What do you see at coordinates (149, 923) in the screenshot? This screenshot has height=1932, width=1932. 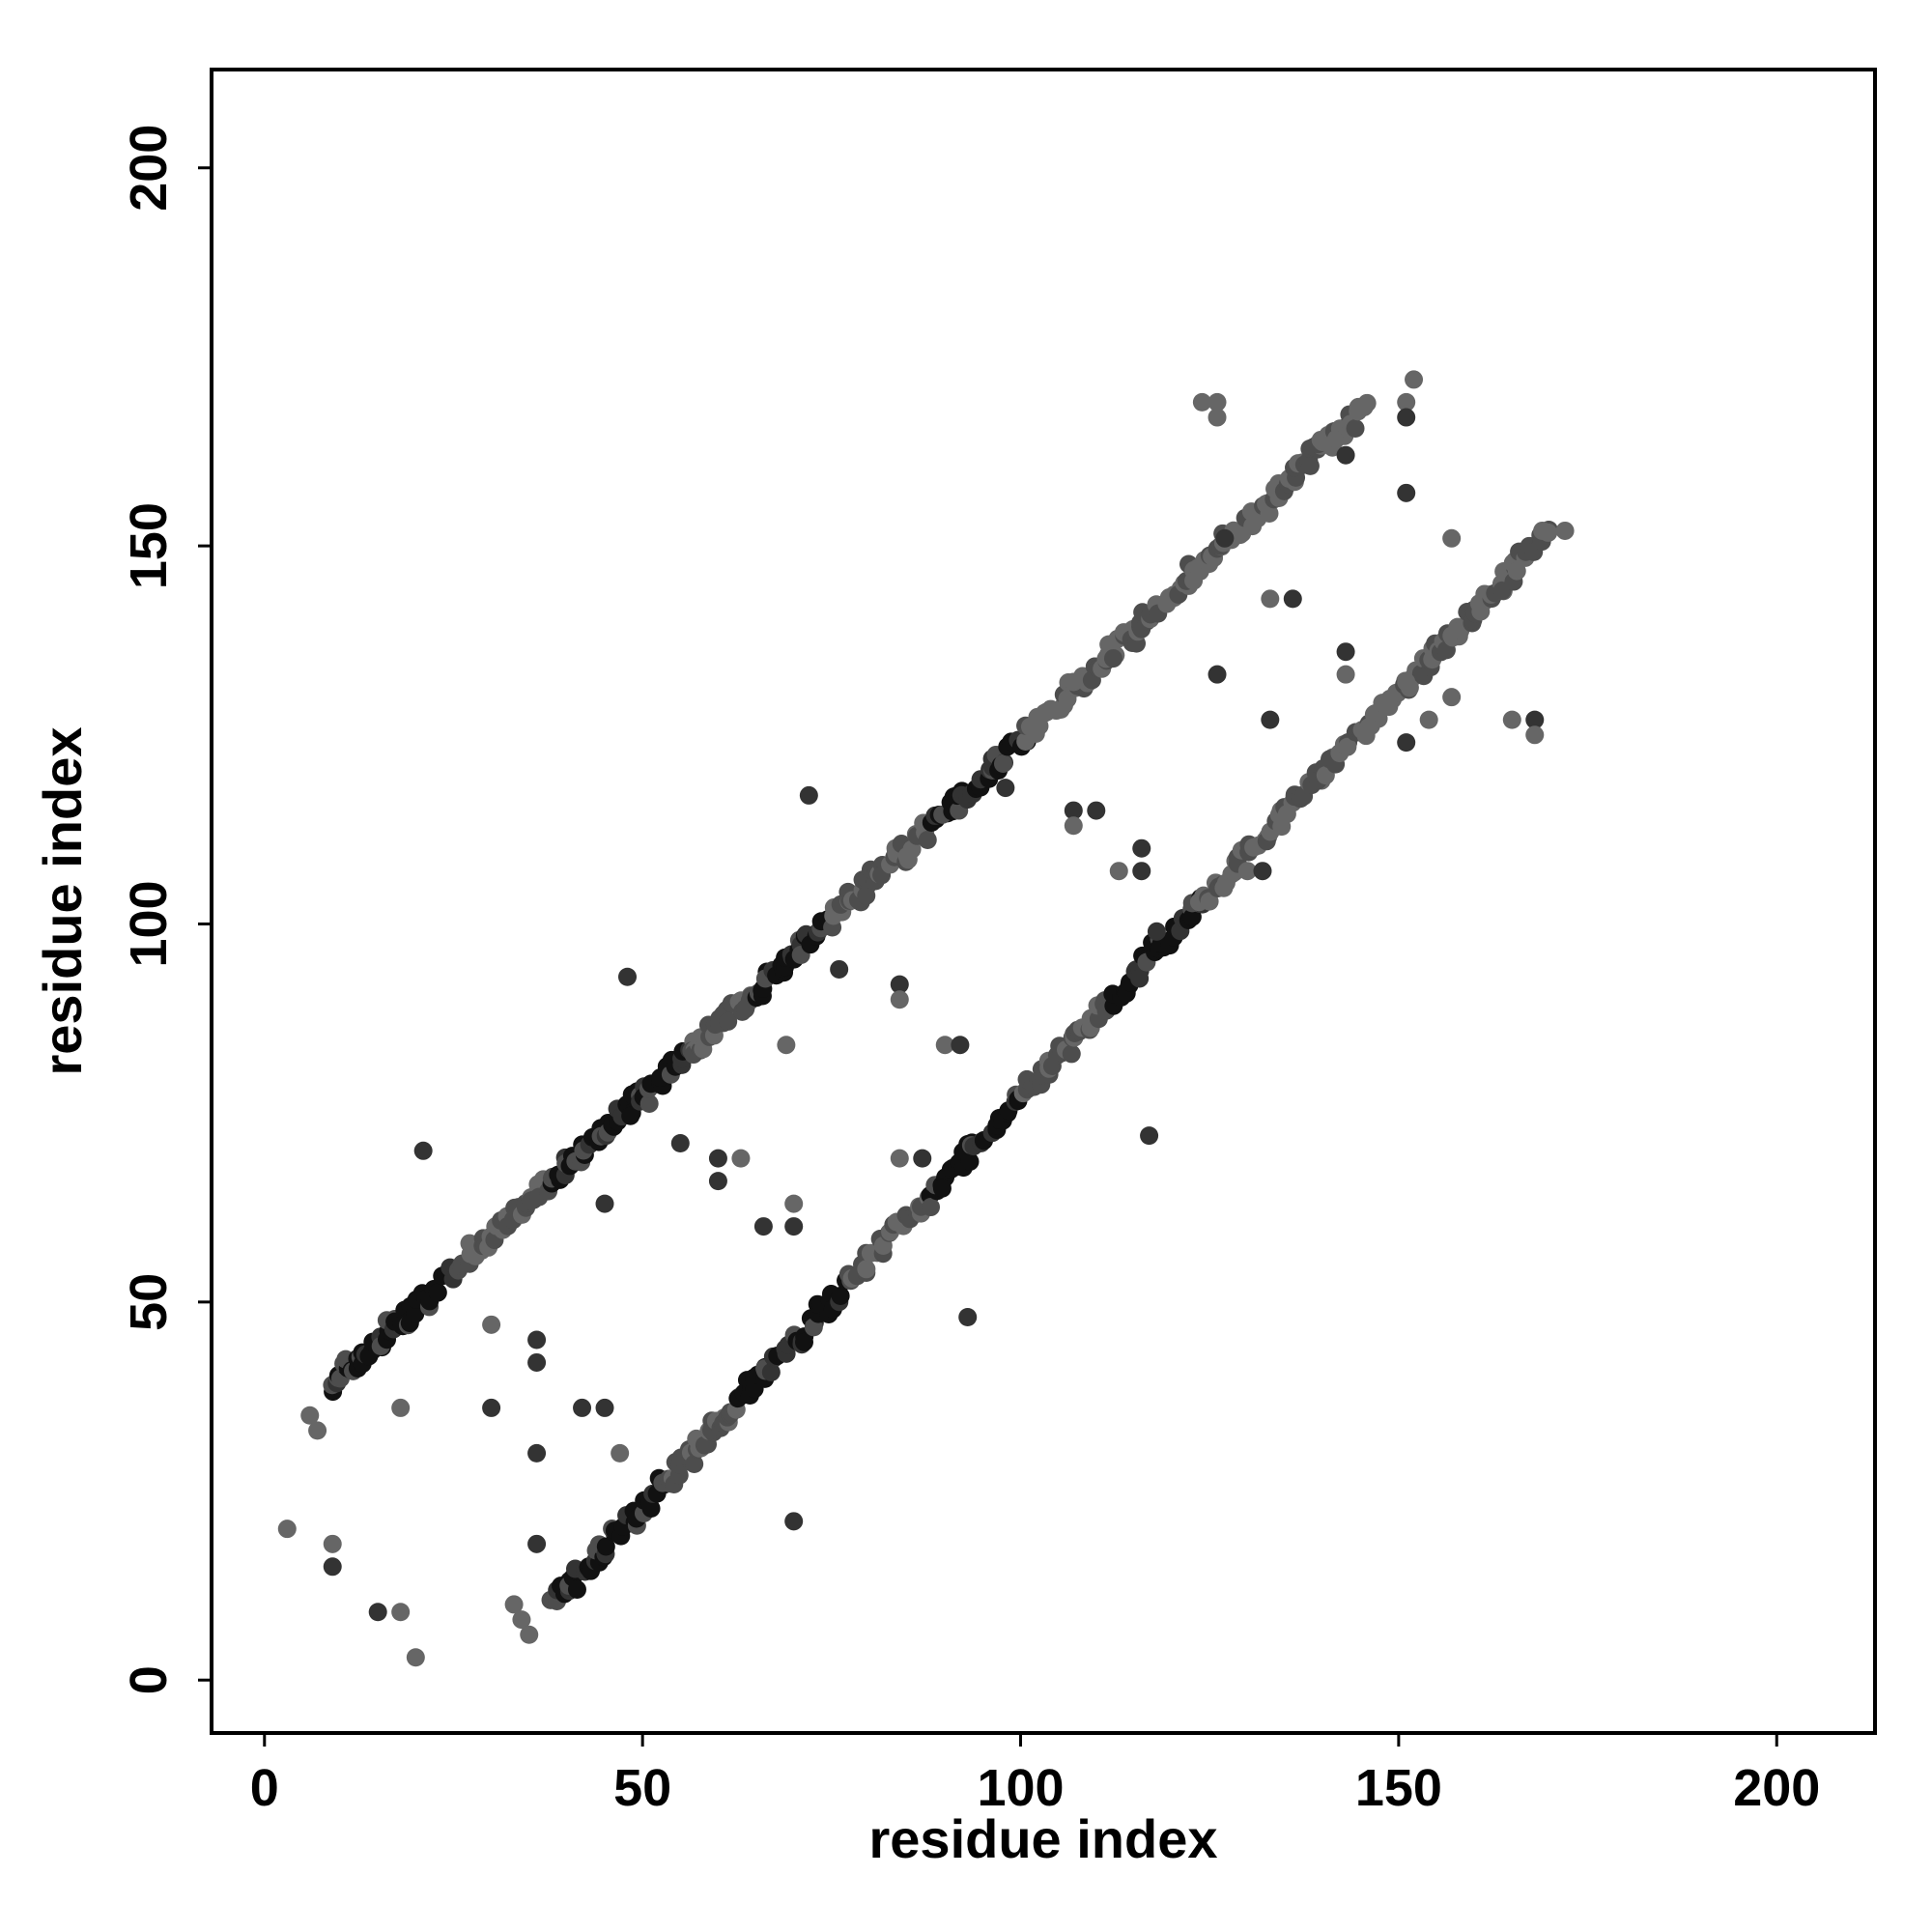 I see `y-tick-label: 100` at bounding box center [149, 923].